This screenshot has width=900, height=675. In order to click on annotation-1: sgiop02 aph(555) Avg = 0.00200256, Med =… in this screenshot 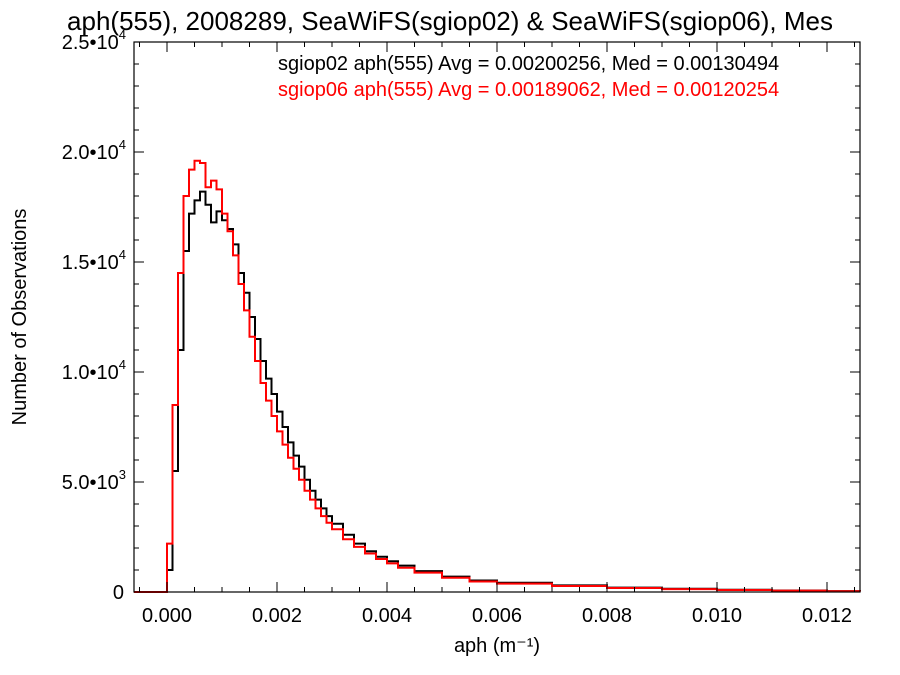, I will do `click(528, 64)`.